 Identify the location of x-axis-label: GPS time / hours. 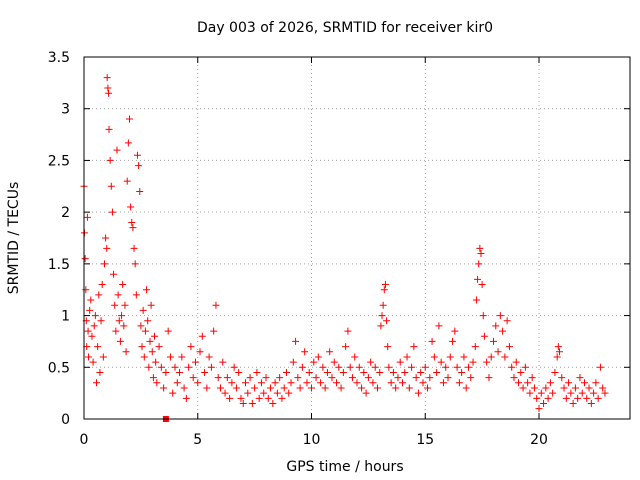
(344, 467).